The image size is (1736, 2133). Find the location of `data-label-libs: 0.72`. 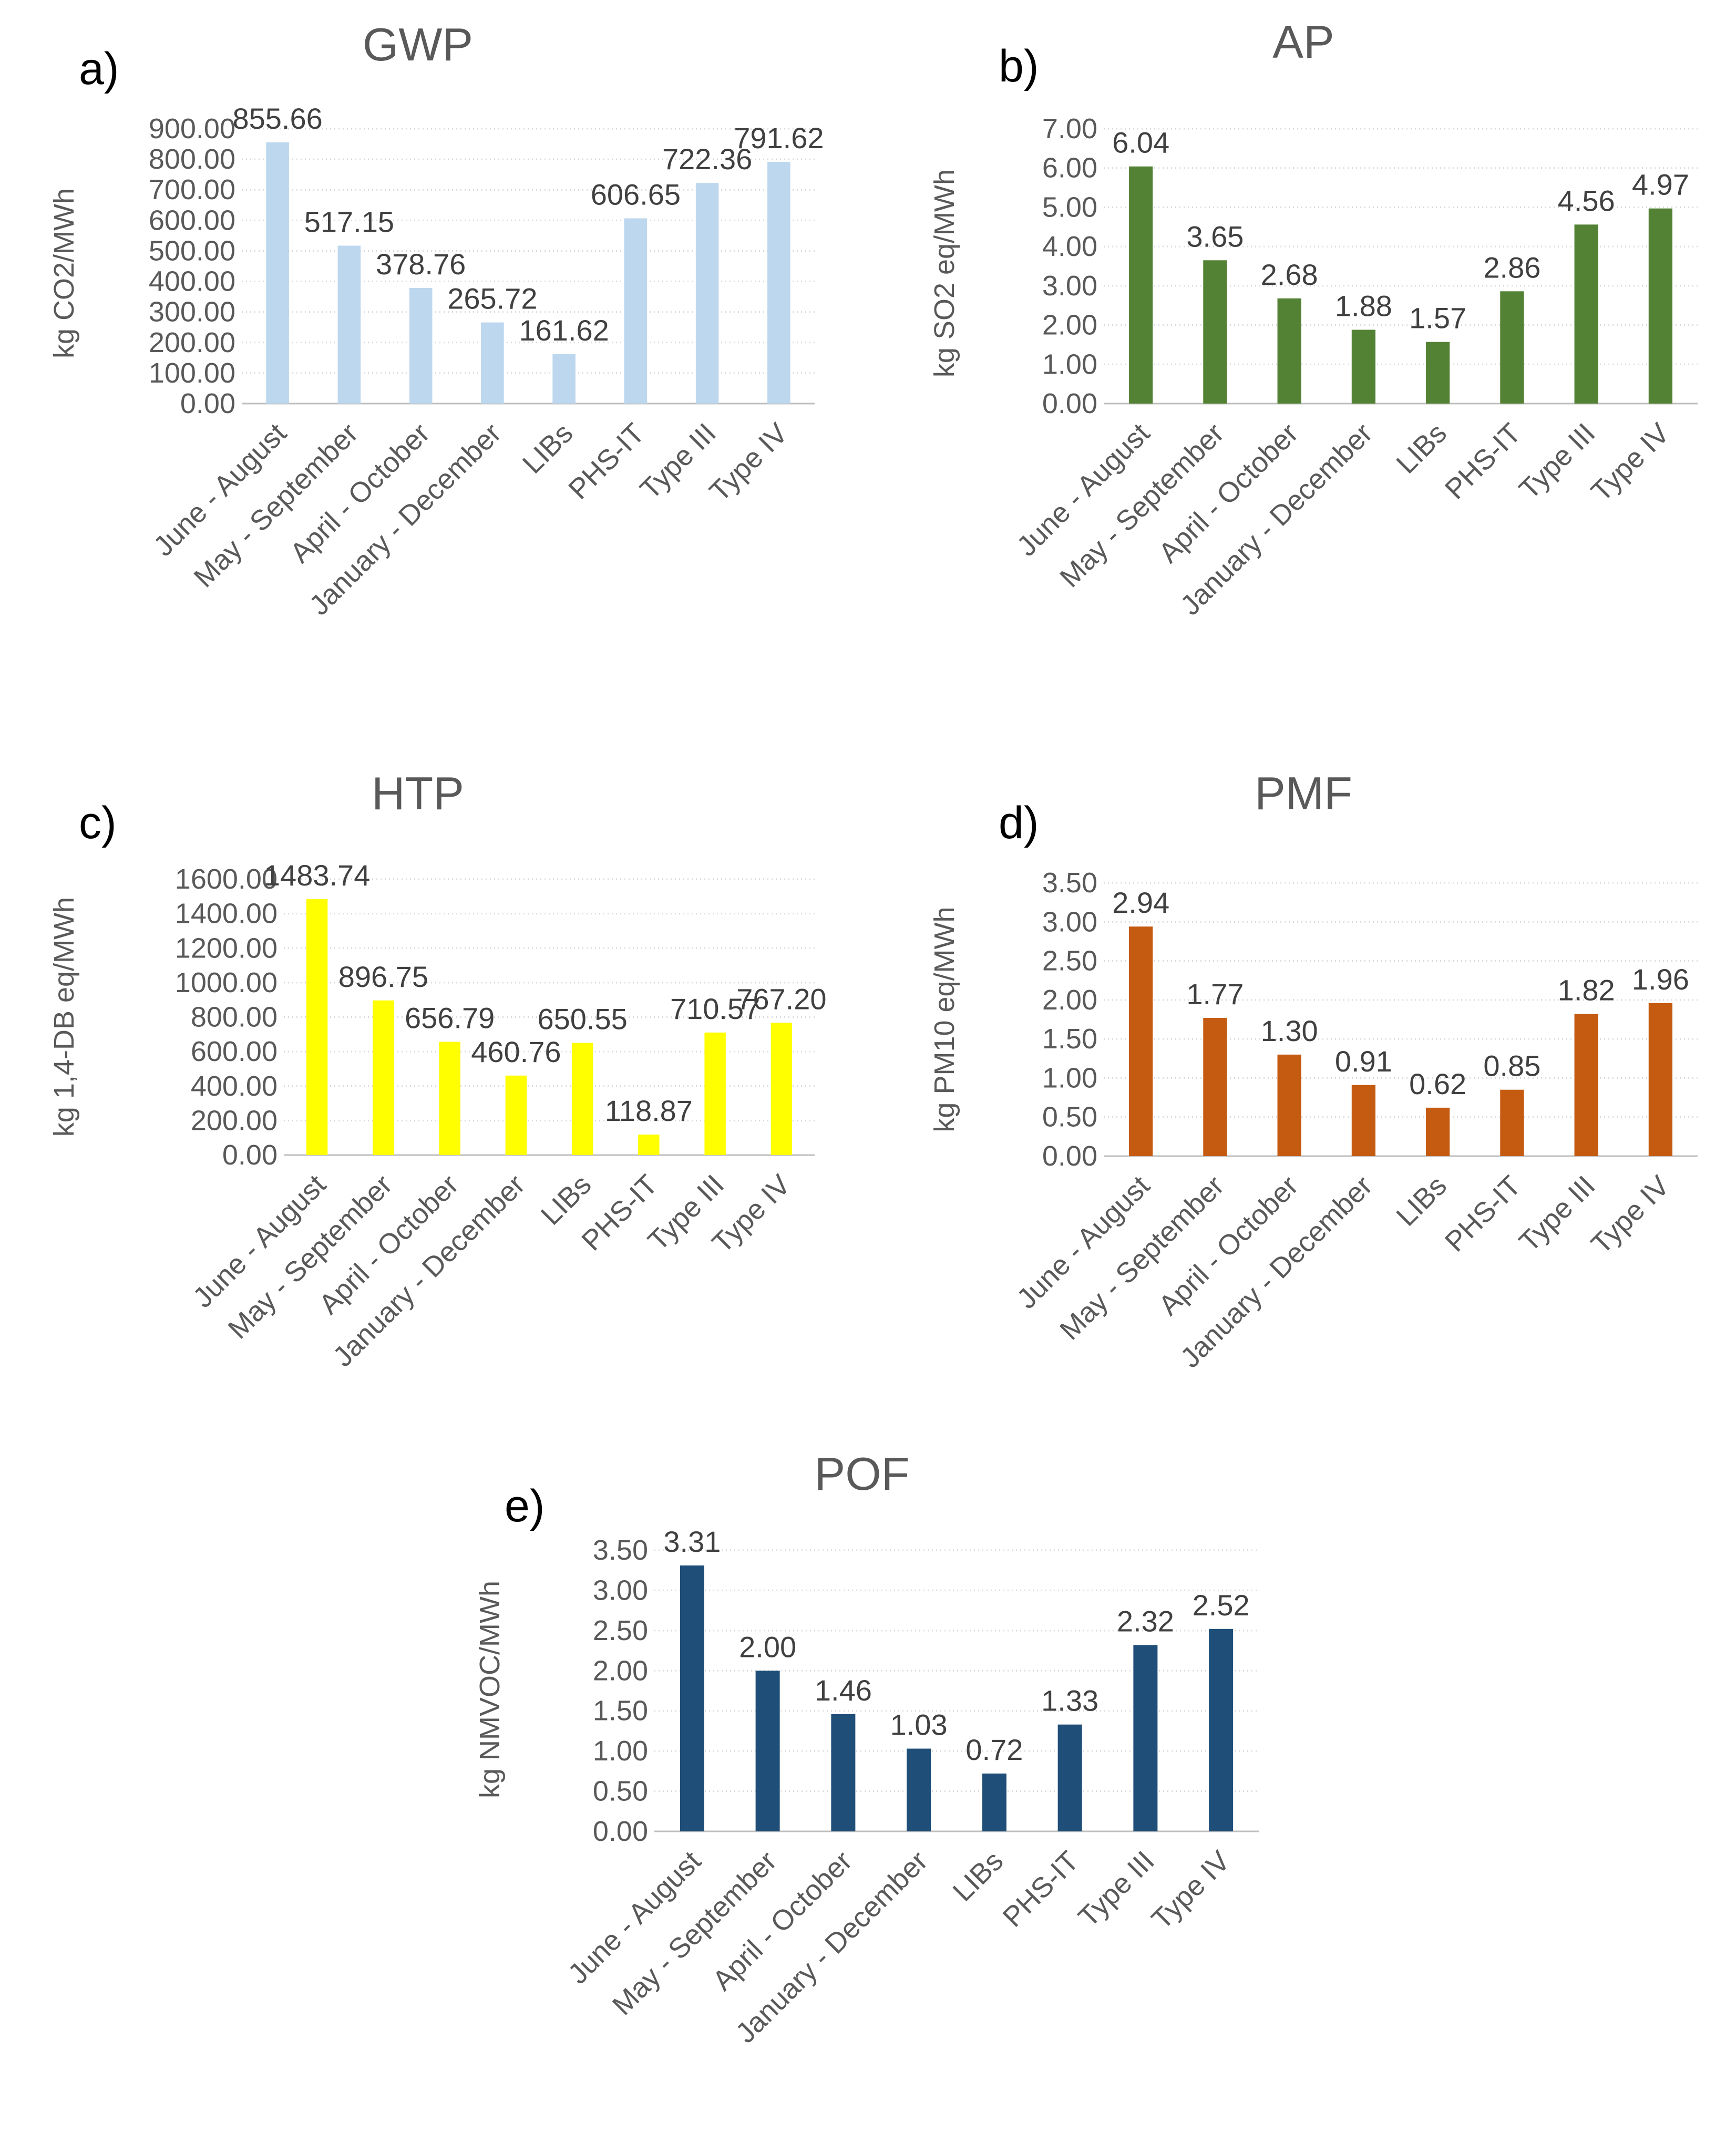

data-label-libs: 0.72 is located at coordinates (994, 1750).